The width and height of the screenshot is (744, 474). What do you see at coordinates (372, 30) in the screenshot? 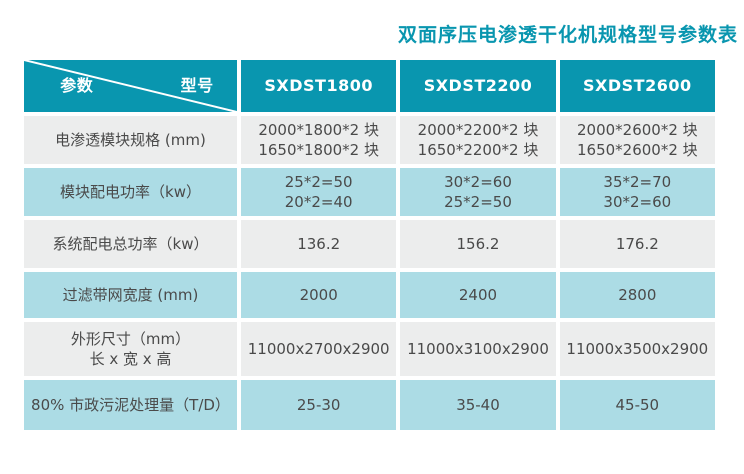
I see `title-bar: 双面序压电渗透干化机规格型号参数表` at bounding box center [372, 30].